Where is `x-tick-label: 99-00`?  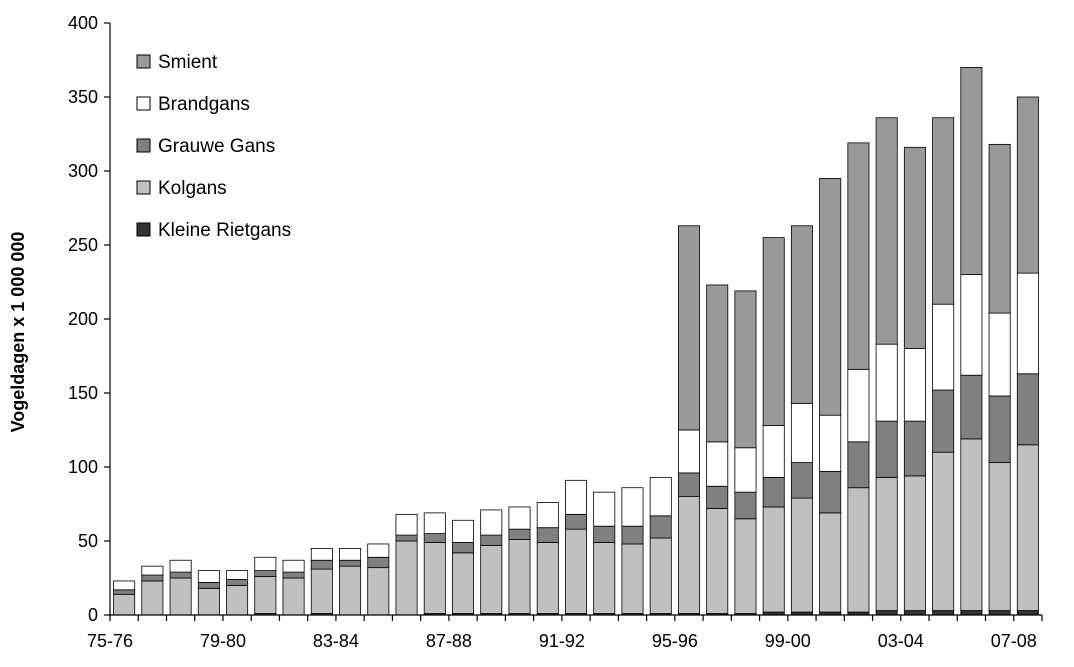 x-tick-label: 99-00 is located at coordinates (788, 641).